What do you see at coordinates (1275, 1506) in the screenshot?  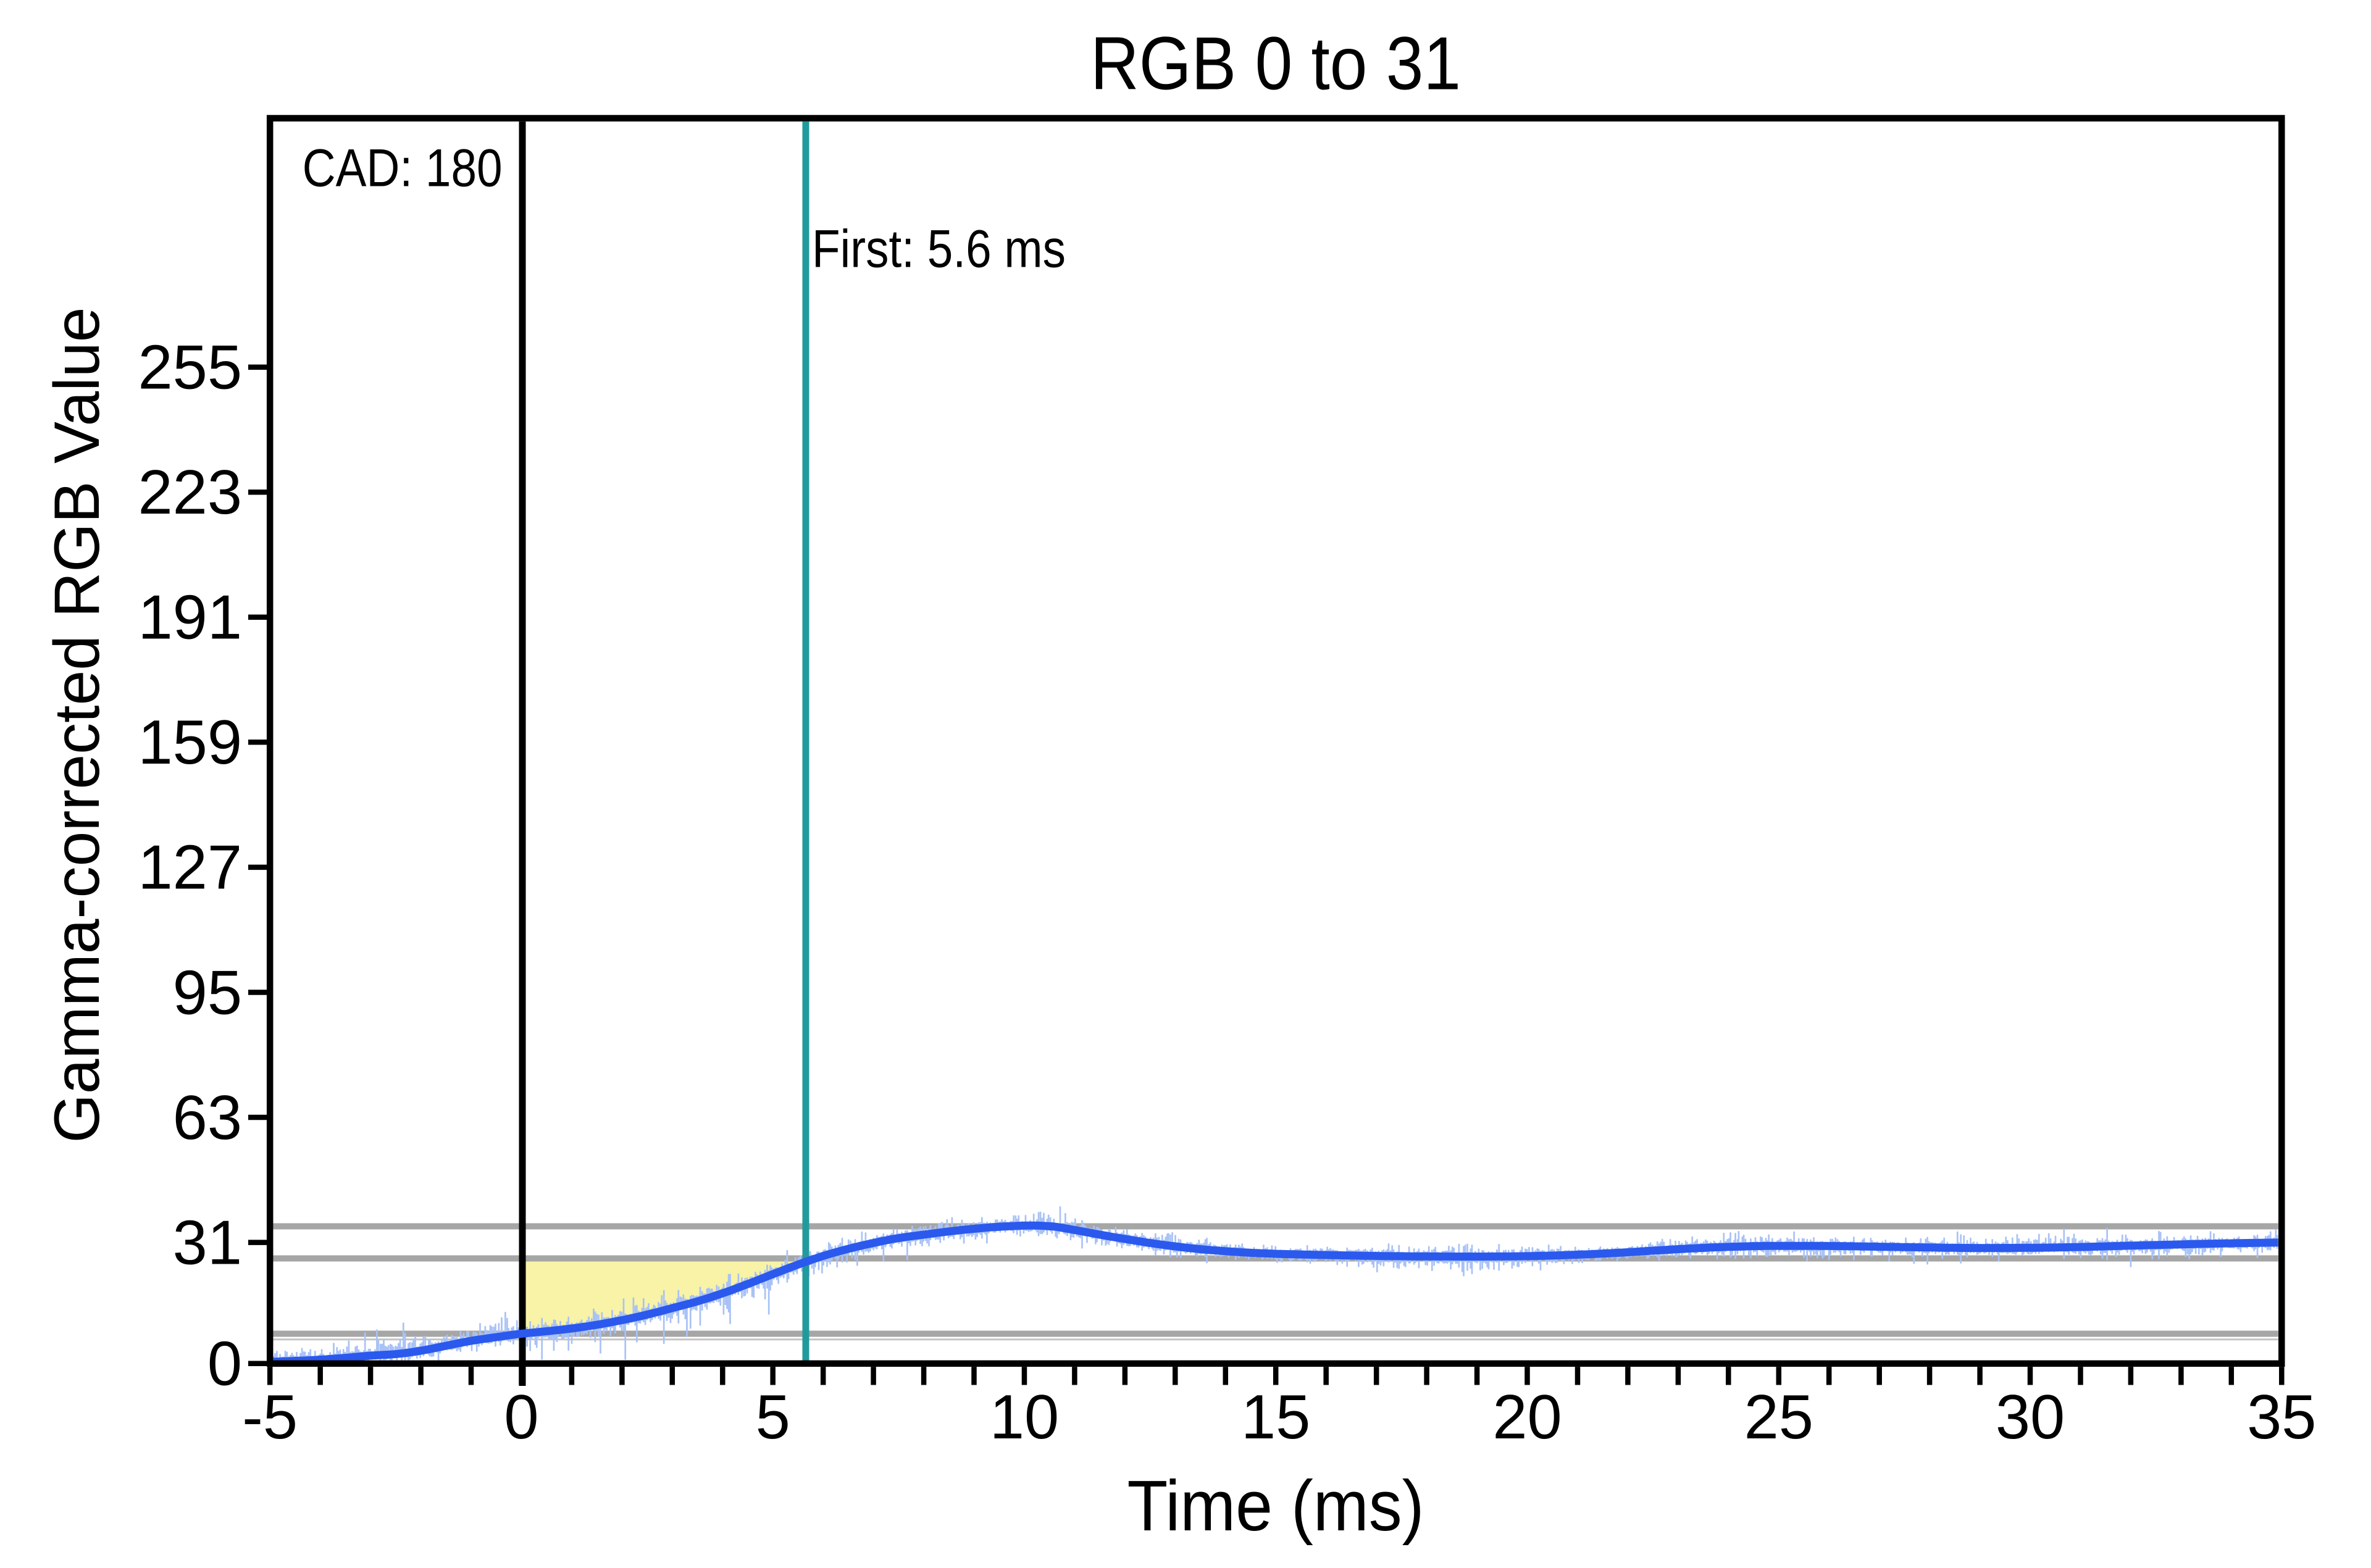 I see `svg-text: Time (ms)` at bounding box center [1275, 1506].